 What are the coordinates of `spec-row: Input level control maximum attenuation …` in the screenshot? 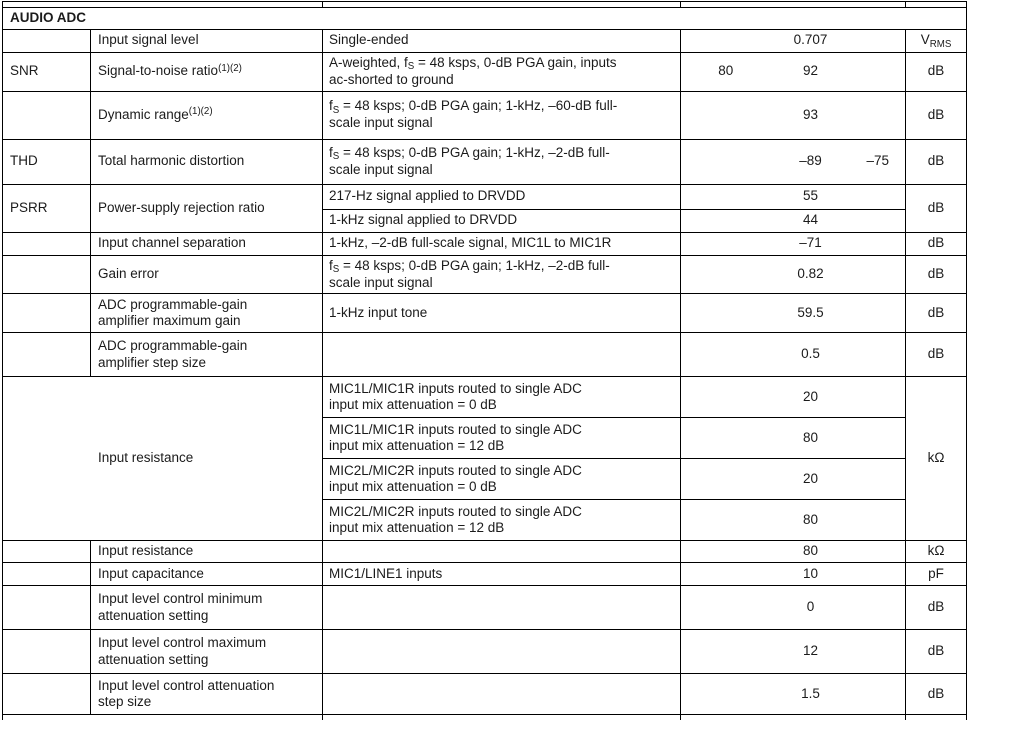 It's located at (485, 652).